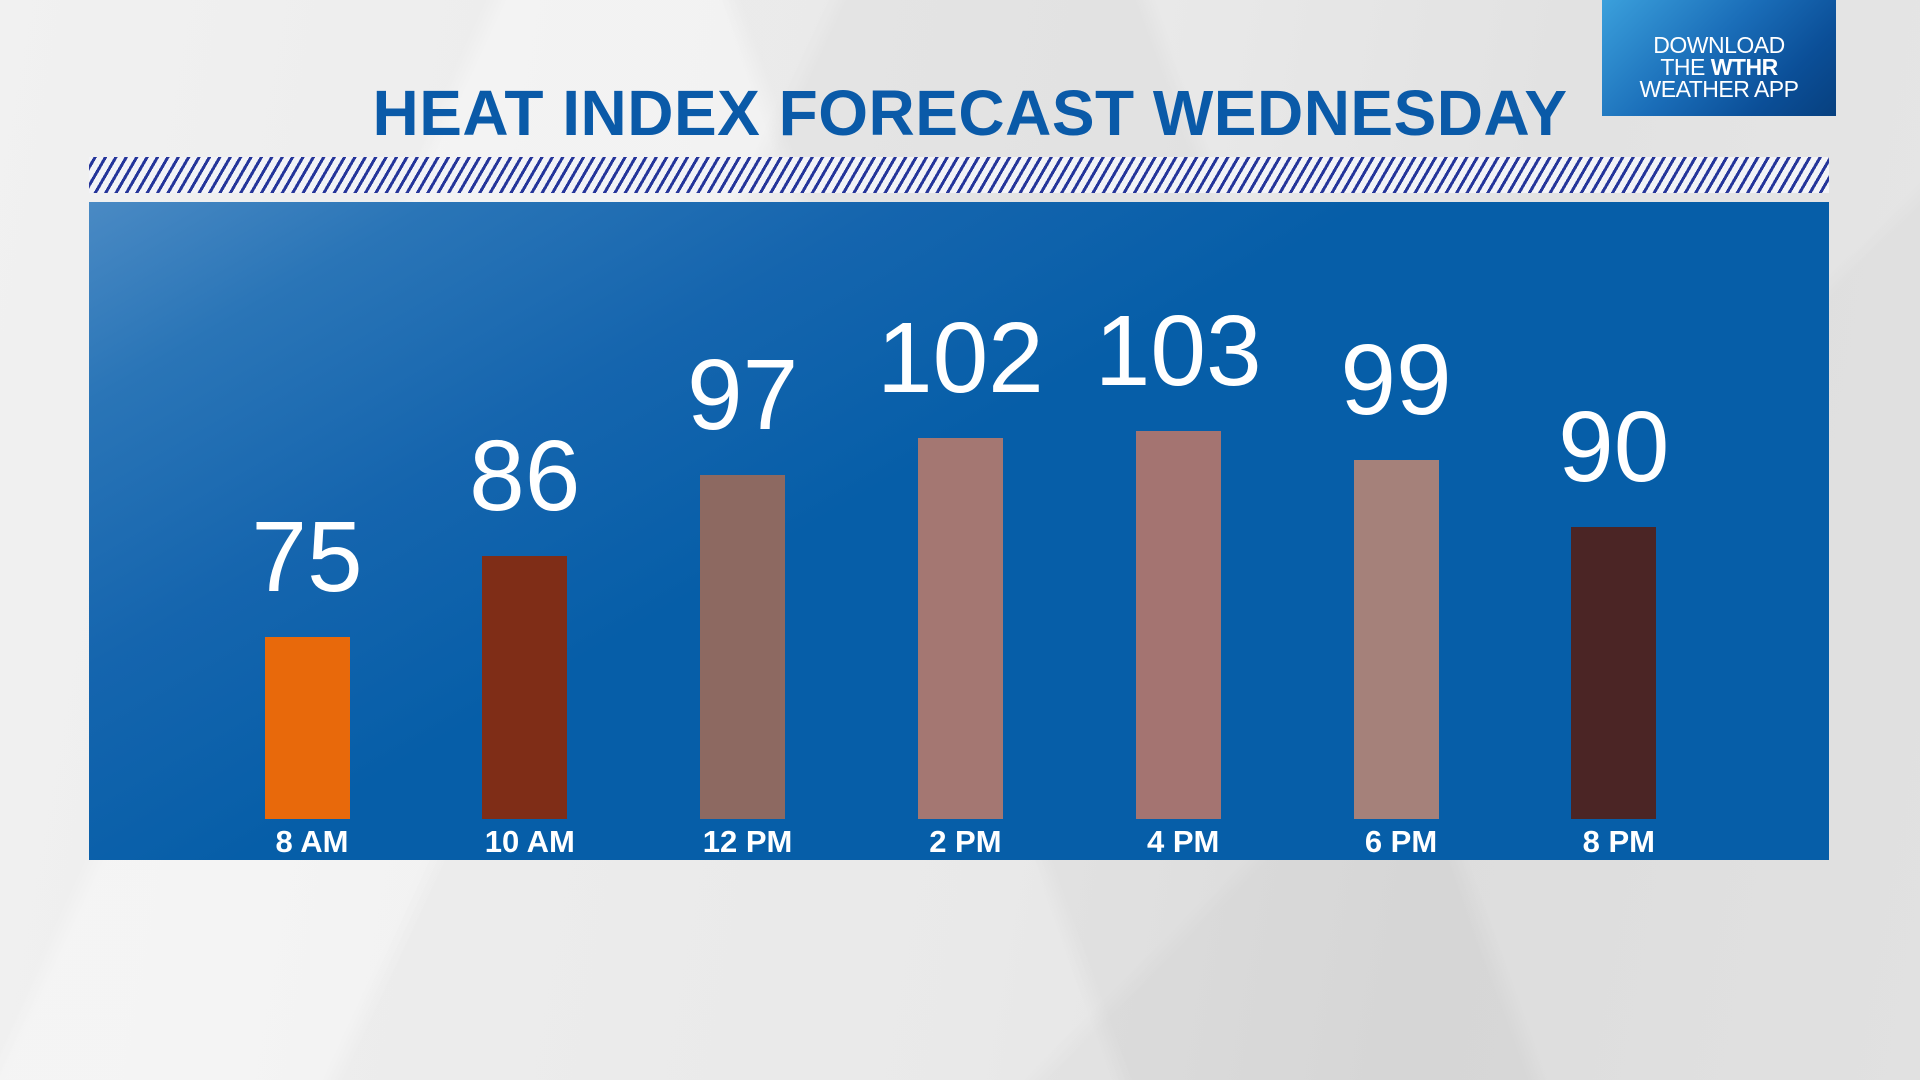  Describe the element at coordinates (1396, 380) in the screenshot. I see `bar-value-label: 99` at that location.